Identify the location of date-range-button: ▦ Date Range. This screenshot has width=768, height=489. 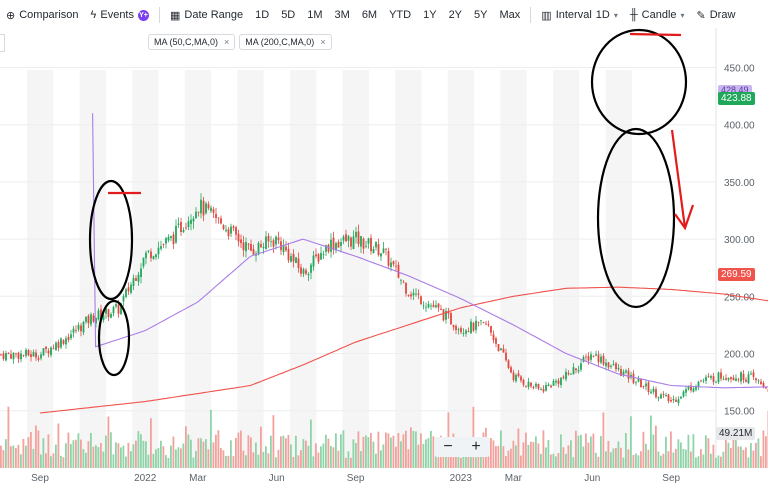
(206, 15).